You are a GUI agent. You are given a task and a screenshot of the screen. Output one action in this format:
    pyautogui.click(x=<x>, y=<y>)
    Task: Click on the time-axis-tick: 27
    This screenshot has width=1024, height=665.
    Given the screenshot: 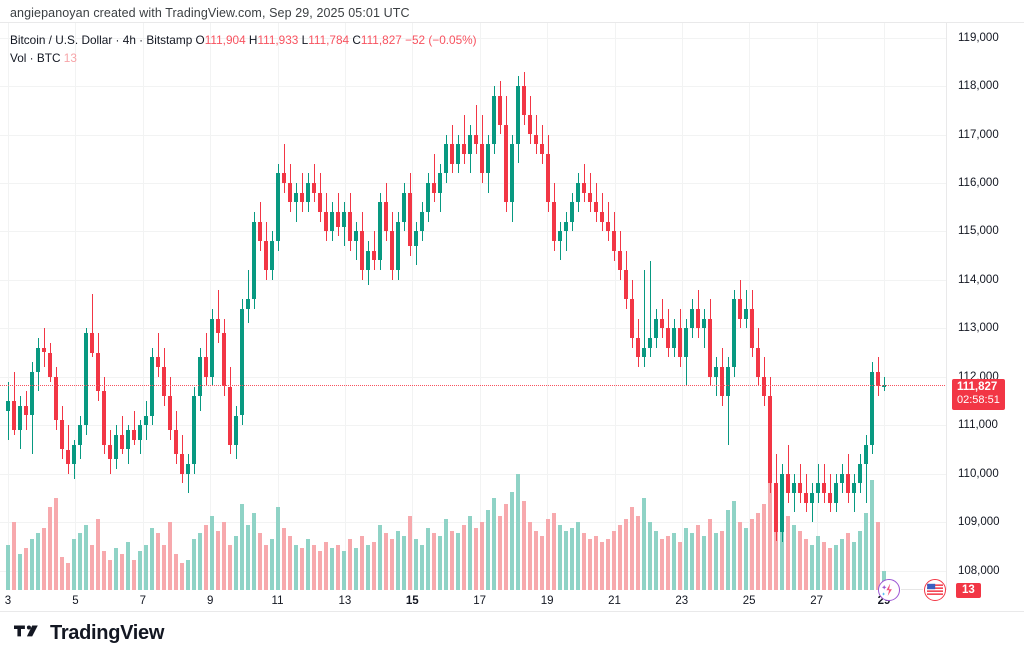 What is the action you would take?
    pyautogui.click(x=816, y=601)
    